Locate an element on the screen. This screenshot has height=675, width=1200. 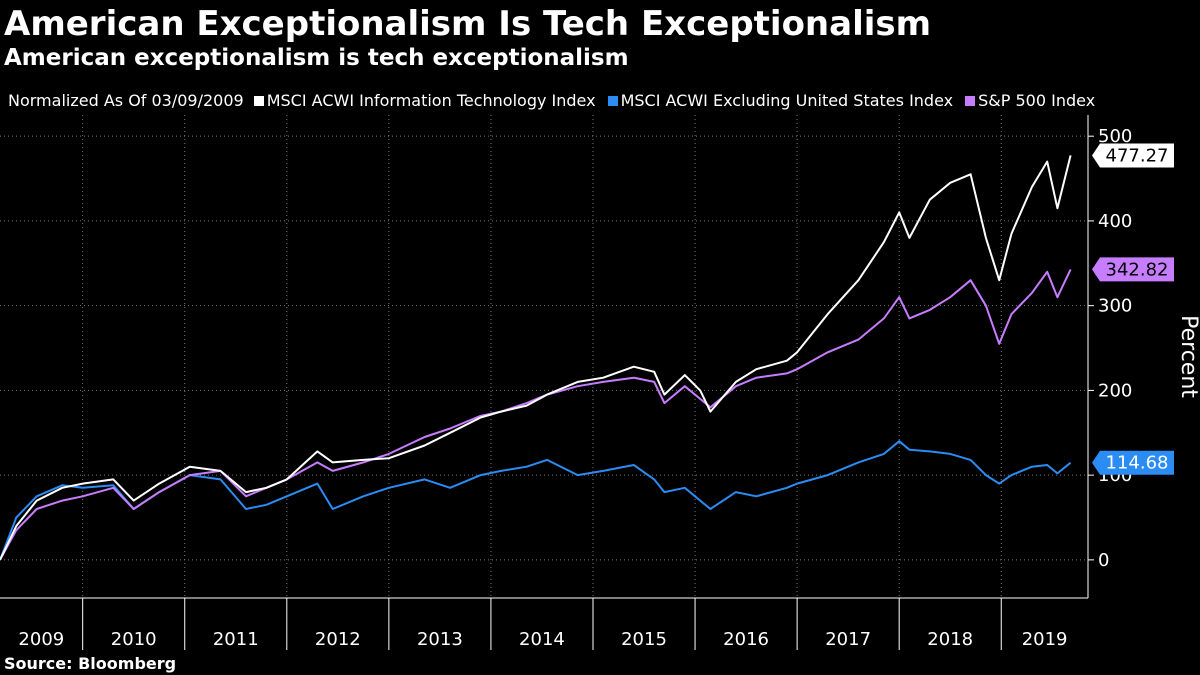
x-tick-label-2014: 2014 is located at coordinates (542, 639).